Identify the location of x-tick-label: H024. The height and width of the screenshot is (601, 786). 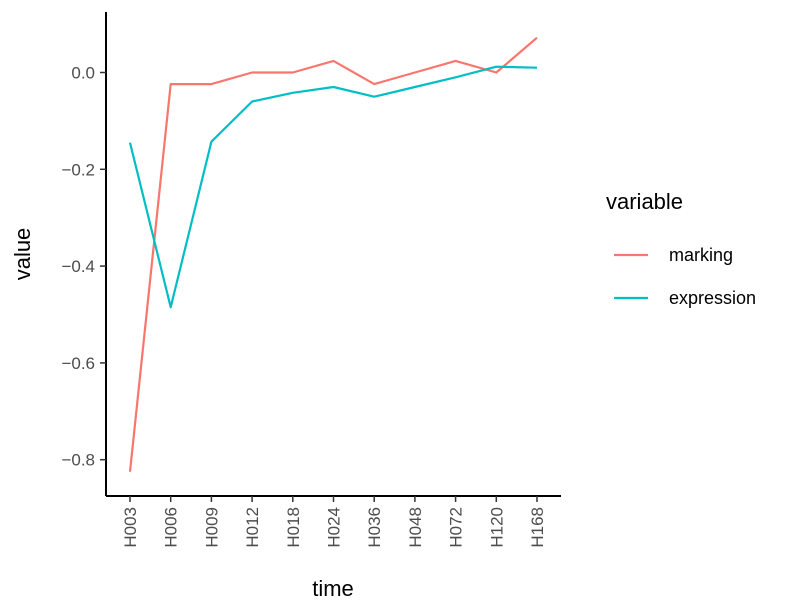
(334, 527).